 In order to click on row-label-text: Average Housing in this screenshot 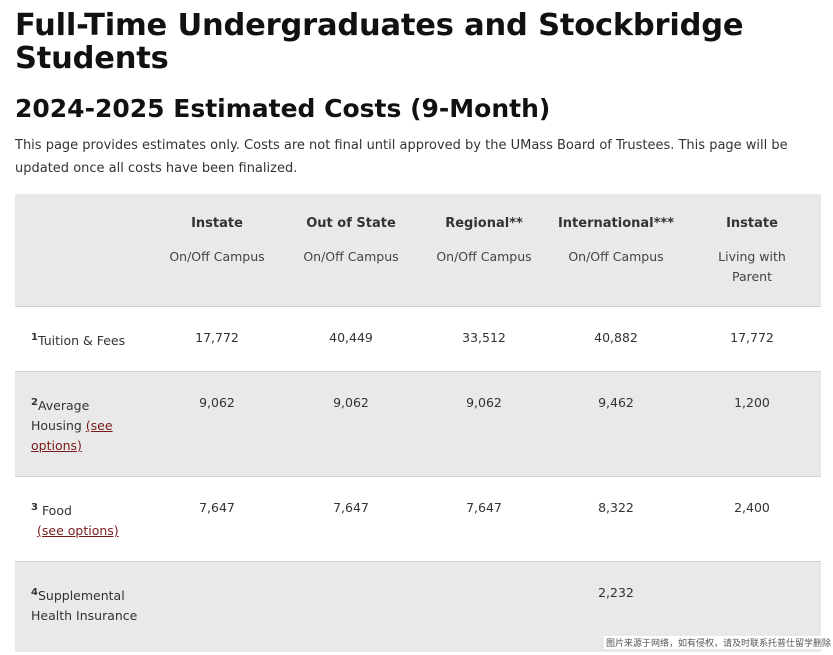, I will do `click(60, 415)`.